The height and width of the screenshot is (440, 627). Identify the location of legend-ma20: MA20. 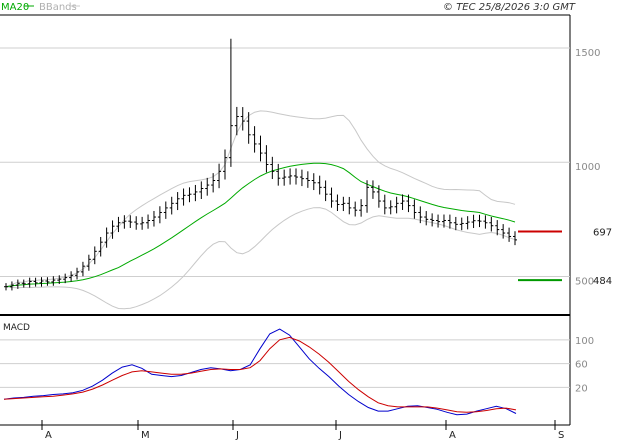
(15, 7).